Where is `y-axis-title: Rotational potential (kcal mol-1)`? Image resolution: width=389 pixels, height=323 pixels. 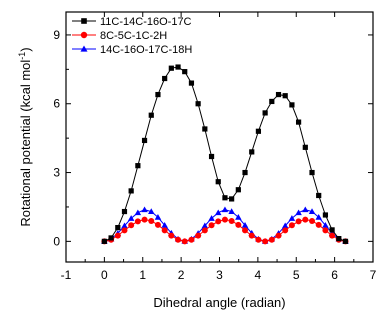 y-axis-title: Rotational potential (kcal mol-1) is located at coordinates (25, 136).